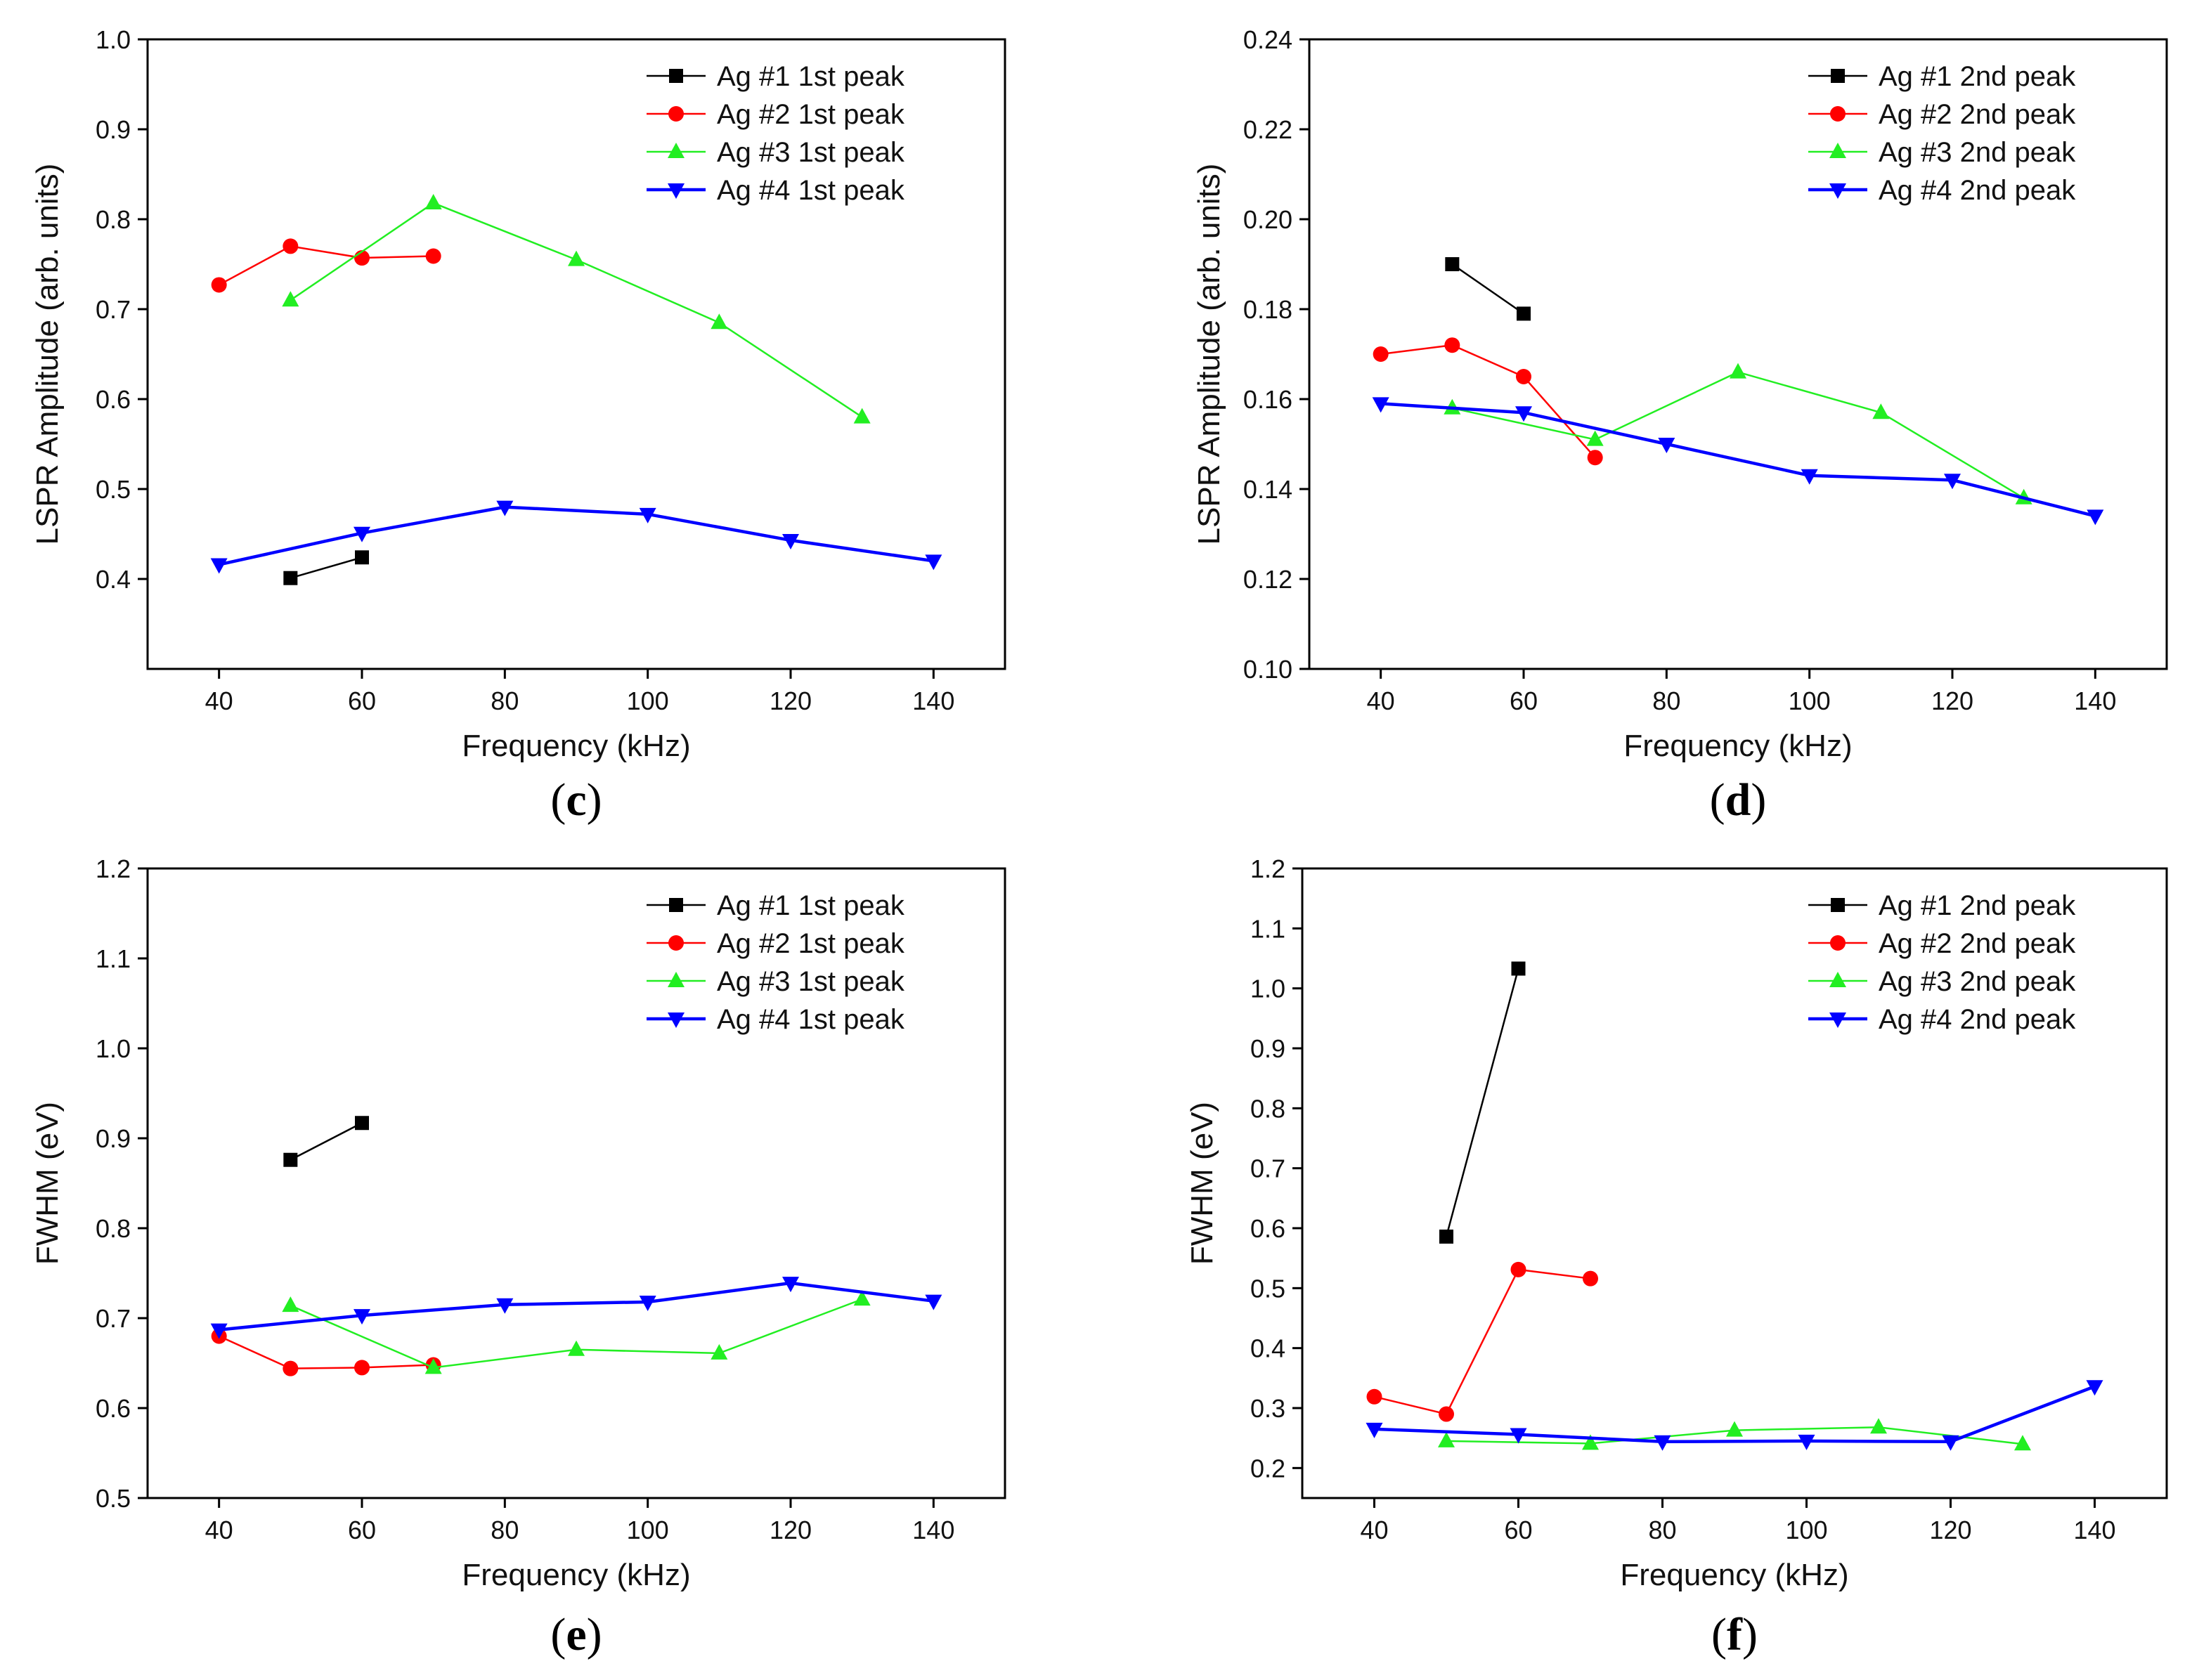  I want to click on y-tick-label: 0.8, so click(1267, 1108).